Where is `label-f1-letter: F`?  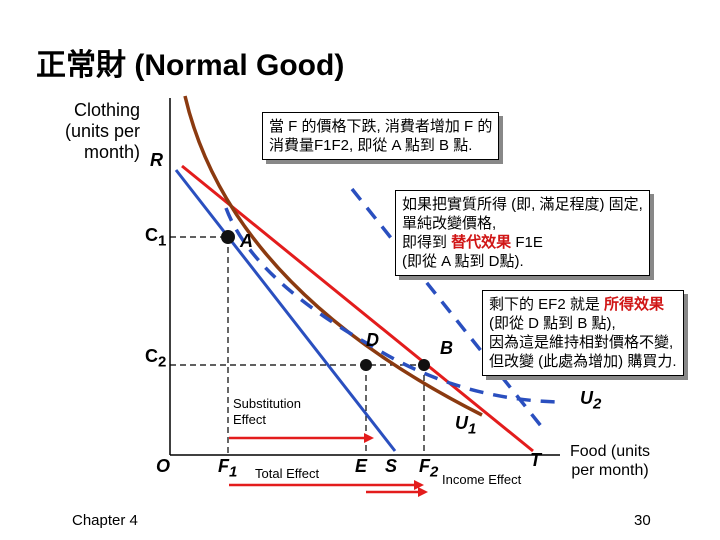 label-f1-letter: F is located at coordinates (223, 466).